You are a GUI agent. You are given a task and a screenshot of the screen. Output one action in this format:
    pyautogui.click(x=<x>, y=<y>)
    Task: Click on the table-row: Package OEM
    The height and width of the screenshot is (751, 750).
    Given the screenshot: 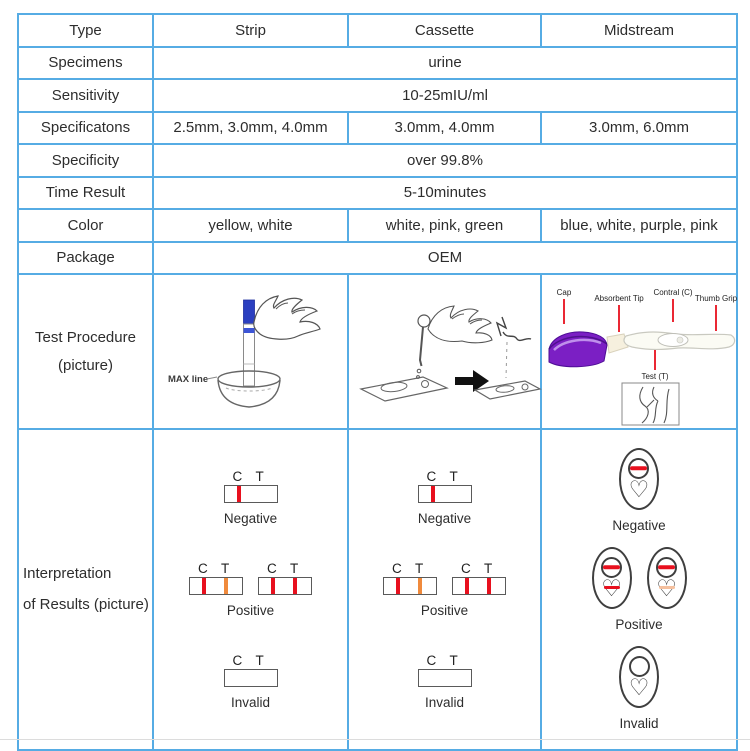 What is the action you would take?
    pyautogui.click(x=377, y=257)
    